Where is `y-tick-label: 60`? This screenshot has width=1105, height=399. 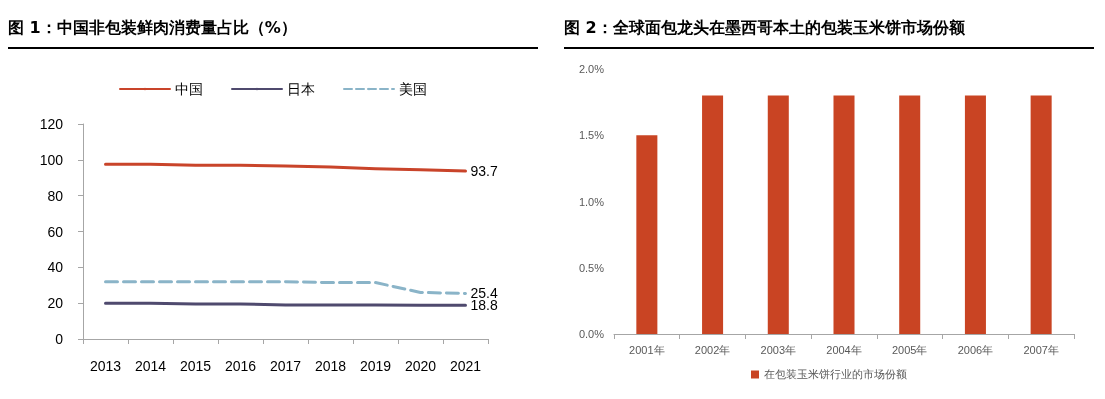
y-tick-label: 60 is located at coordinates (55, 231).